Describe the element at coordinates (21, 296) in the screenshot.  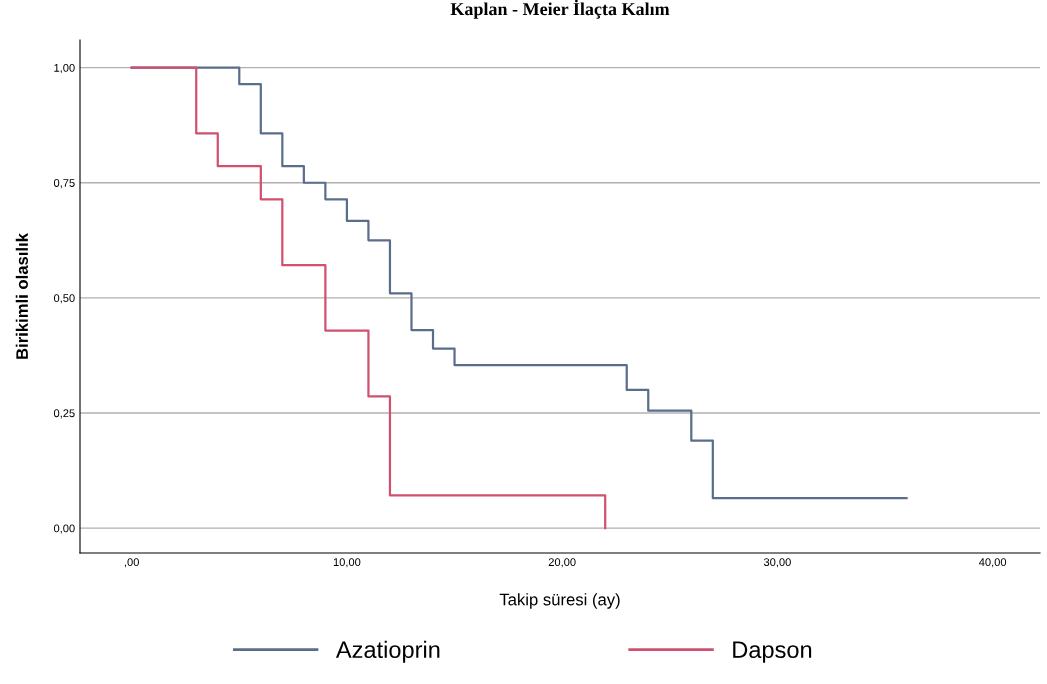
I see `y-axis-title: Birikimli olasılık` at that location.